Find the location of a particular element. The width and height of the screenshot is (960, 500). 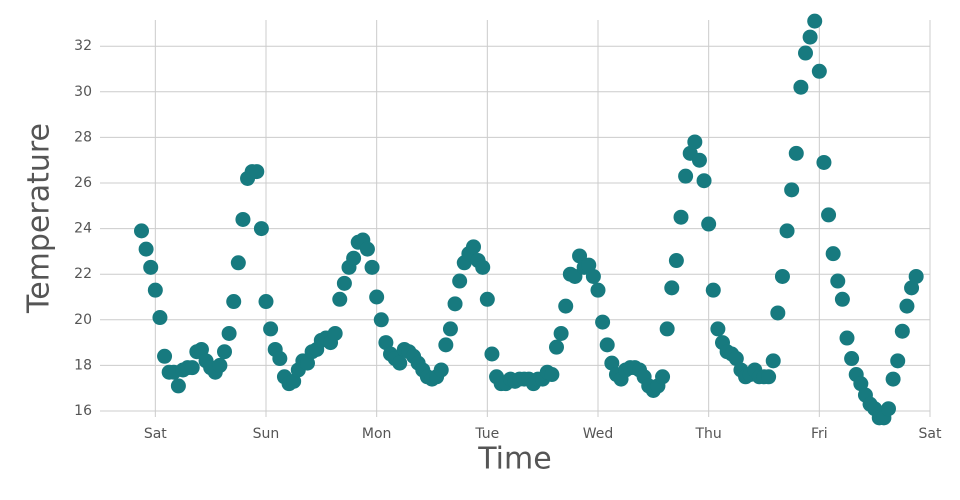

x-tick-label: Sat is located at coordinates (930, 434).